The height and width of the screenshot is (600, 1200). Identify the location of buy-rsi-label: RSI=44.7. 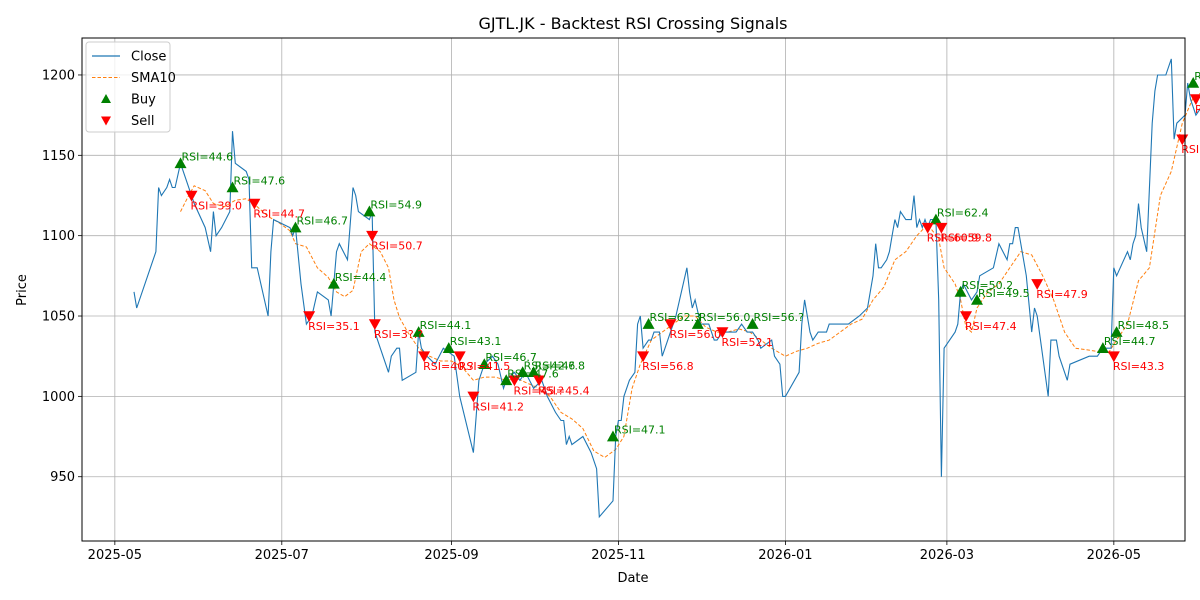
(1130, 341).